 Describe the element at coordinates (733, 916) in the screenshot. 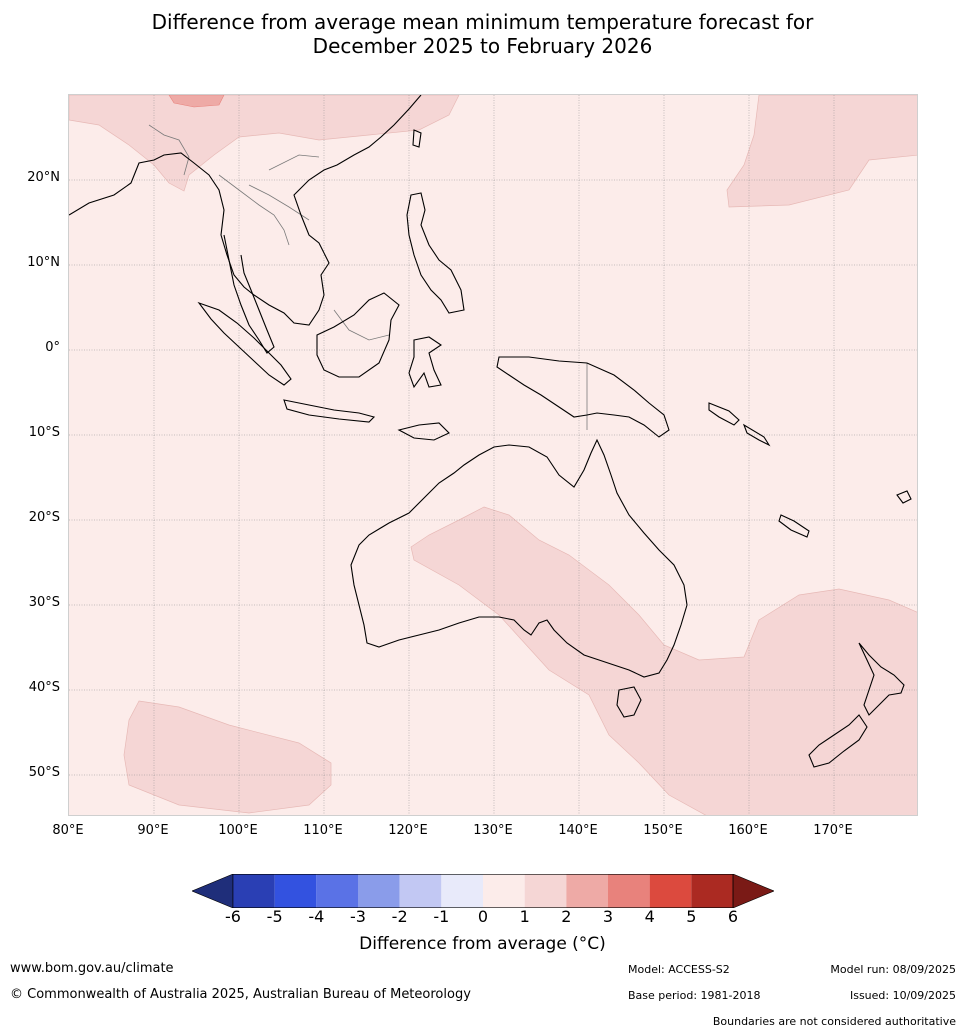

I see `colorbar-tick-label: 6` at that location.